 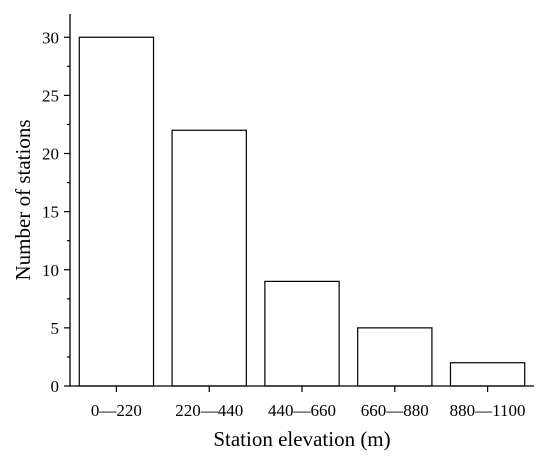 I want to click on y-tick-label: 30, so click(x=50, y=37).